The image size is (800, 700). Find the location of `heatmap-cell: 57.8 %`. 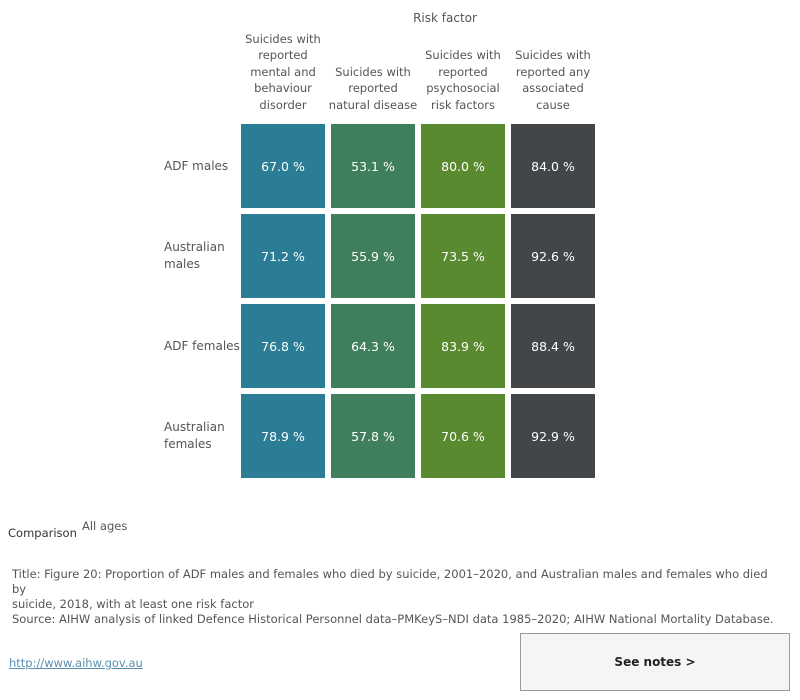

heatmap-cell: 57.8 % is located at coordinates (373, 436).